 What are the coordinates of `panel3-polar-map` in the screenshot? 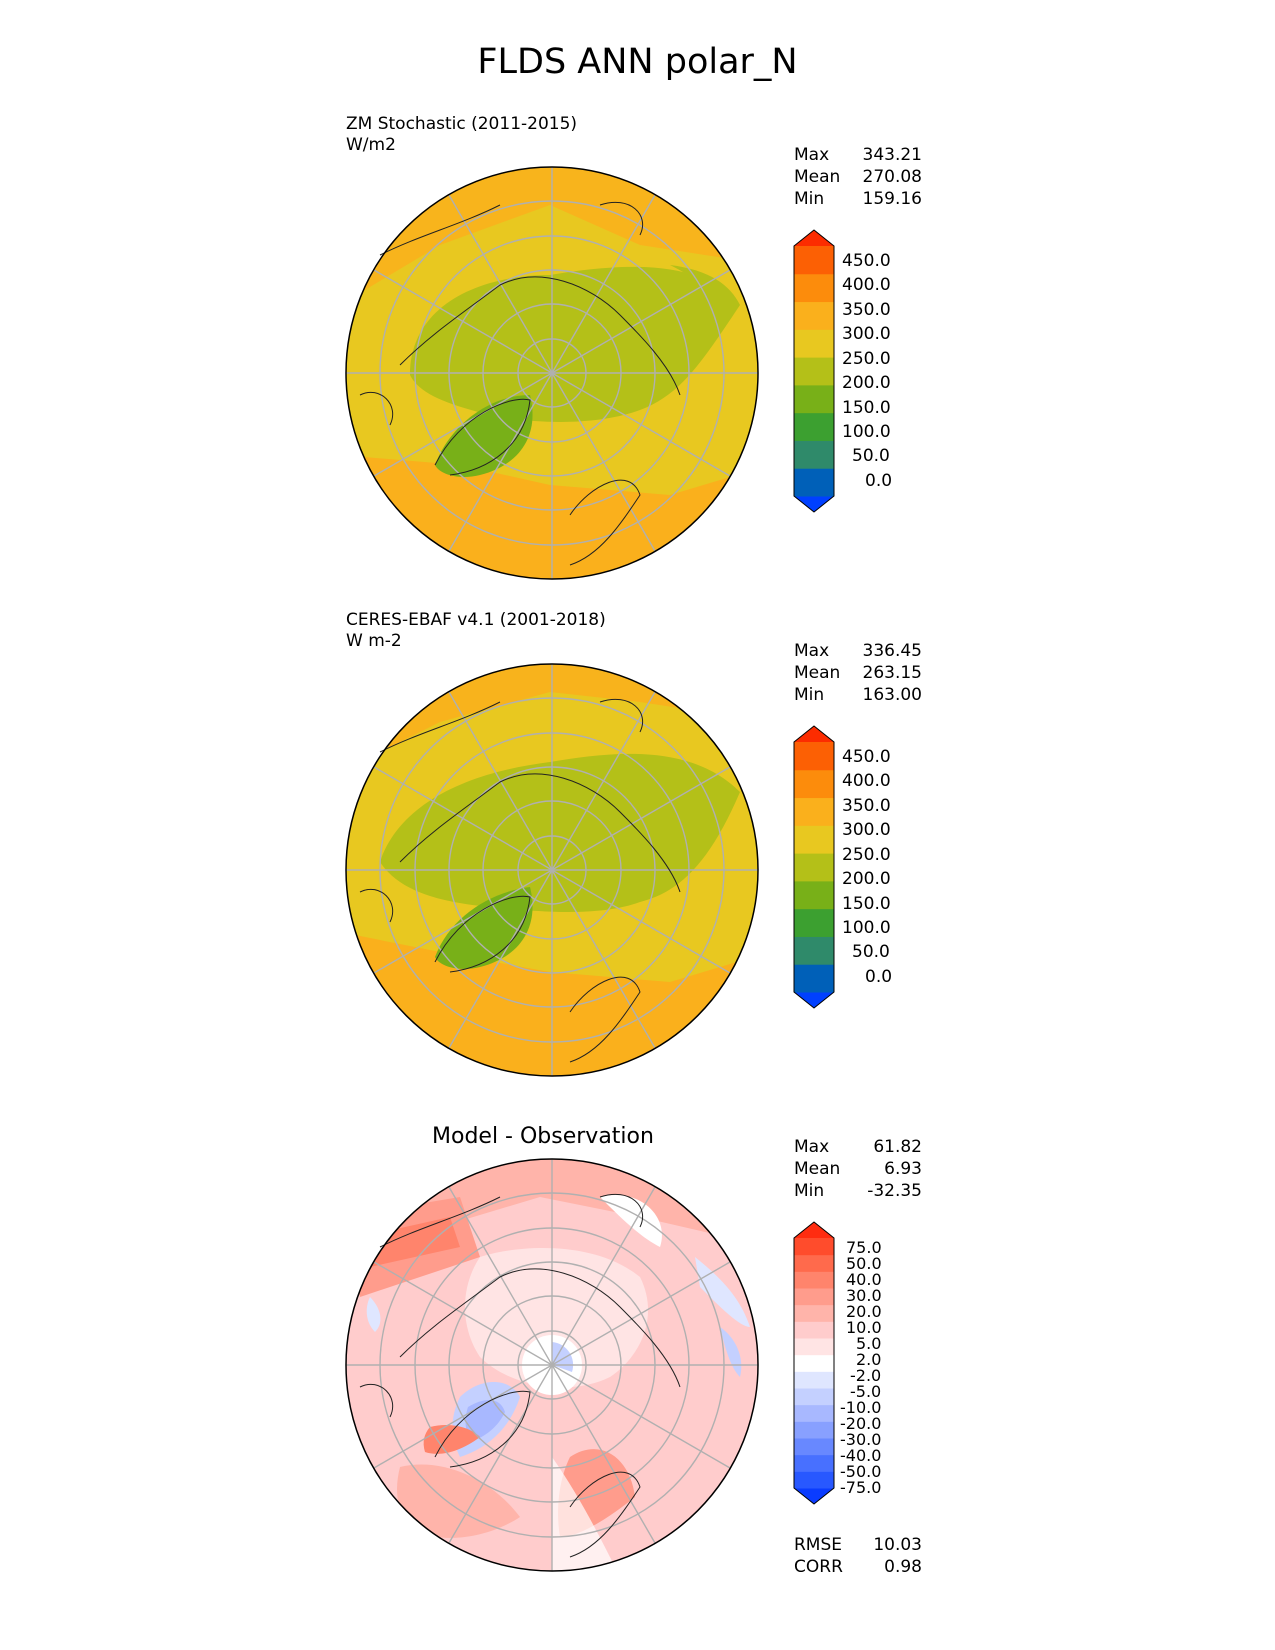 It's located at (552, 1365).